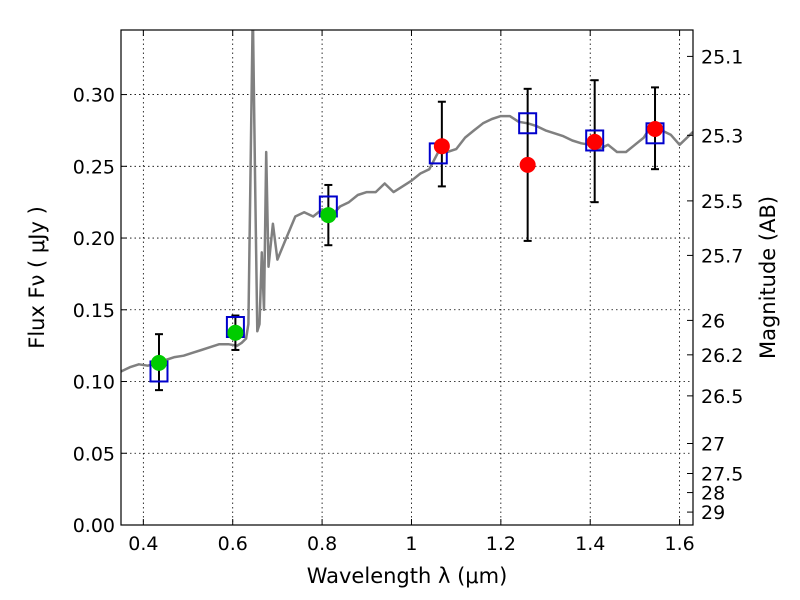  Describe the element at coordinates (722, 57) in the screenshot. I see `right-tick-label: 25.1` at that location.